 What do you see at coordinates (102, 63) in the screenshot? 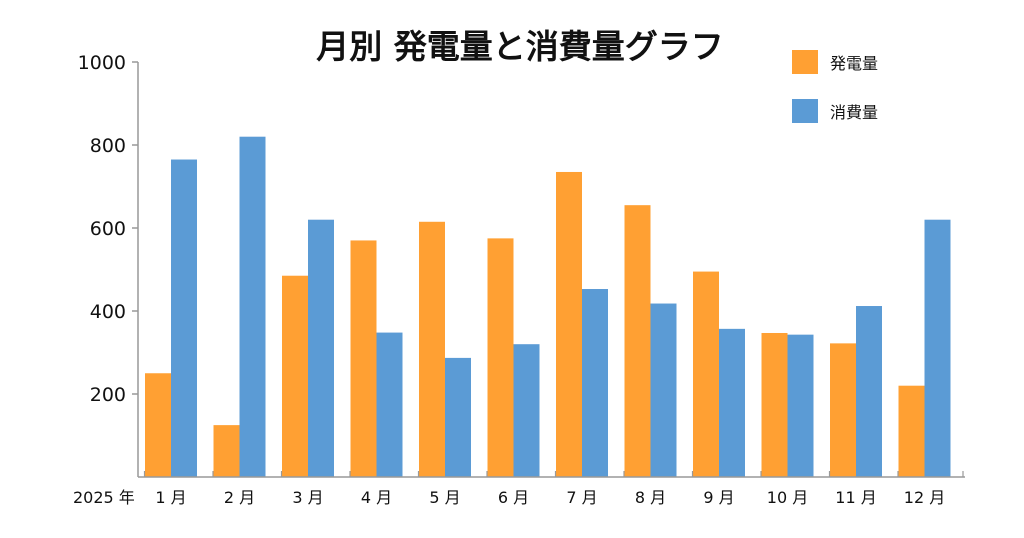
I see `y-tick-label: 1000` at bounding box center [102, 63].